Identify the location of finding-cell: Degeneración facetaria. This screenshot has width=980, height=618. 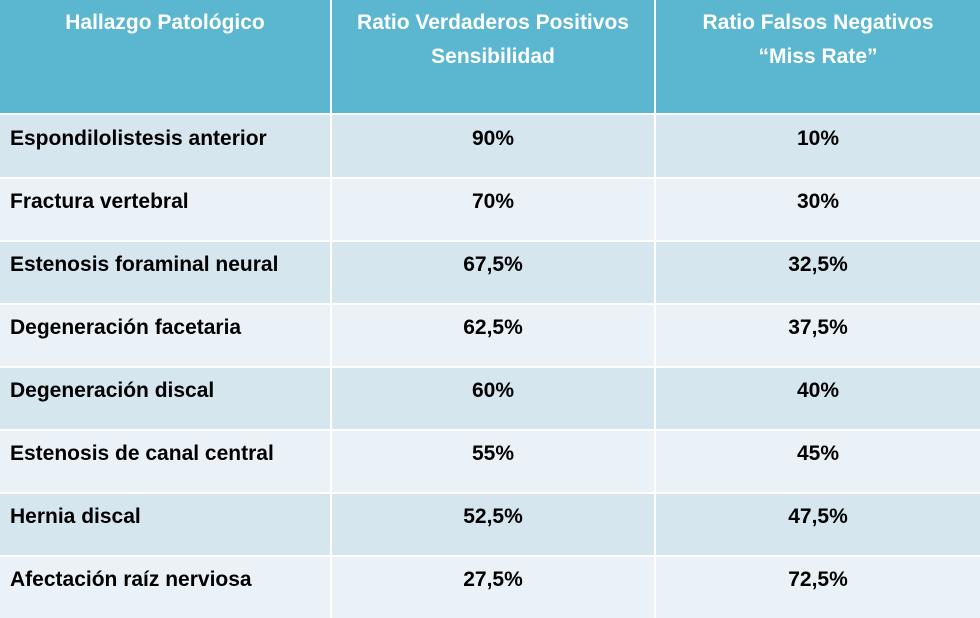
(126, 327).